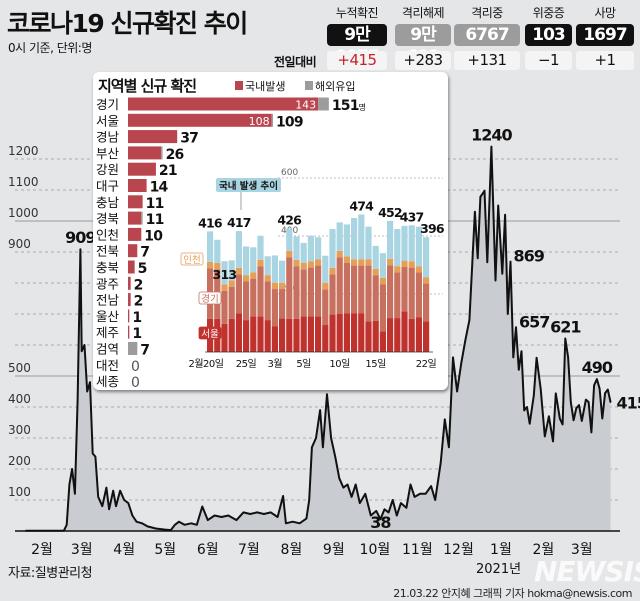 The height and width of the screenshot is (601, 640). Describe the element at coordinates (19, 368) in the screenshot. I see `y-tick-label: 500` at that location.